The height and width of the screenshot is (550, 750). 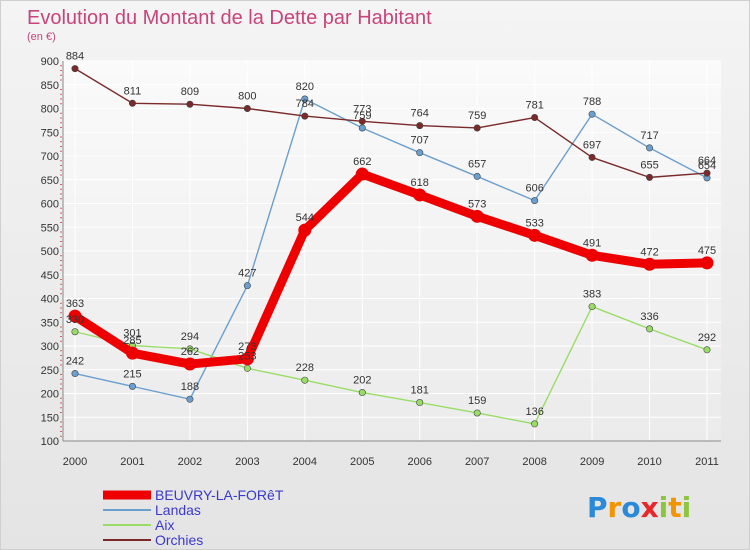 What do you see at coordinates (305, 104) in the screenshot?
I see `data-label: 784` at bounding box center [305, 104].